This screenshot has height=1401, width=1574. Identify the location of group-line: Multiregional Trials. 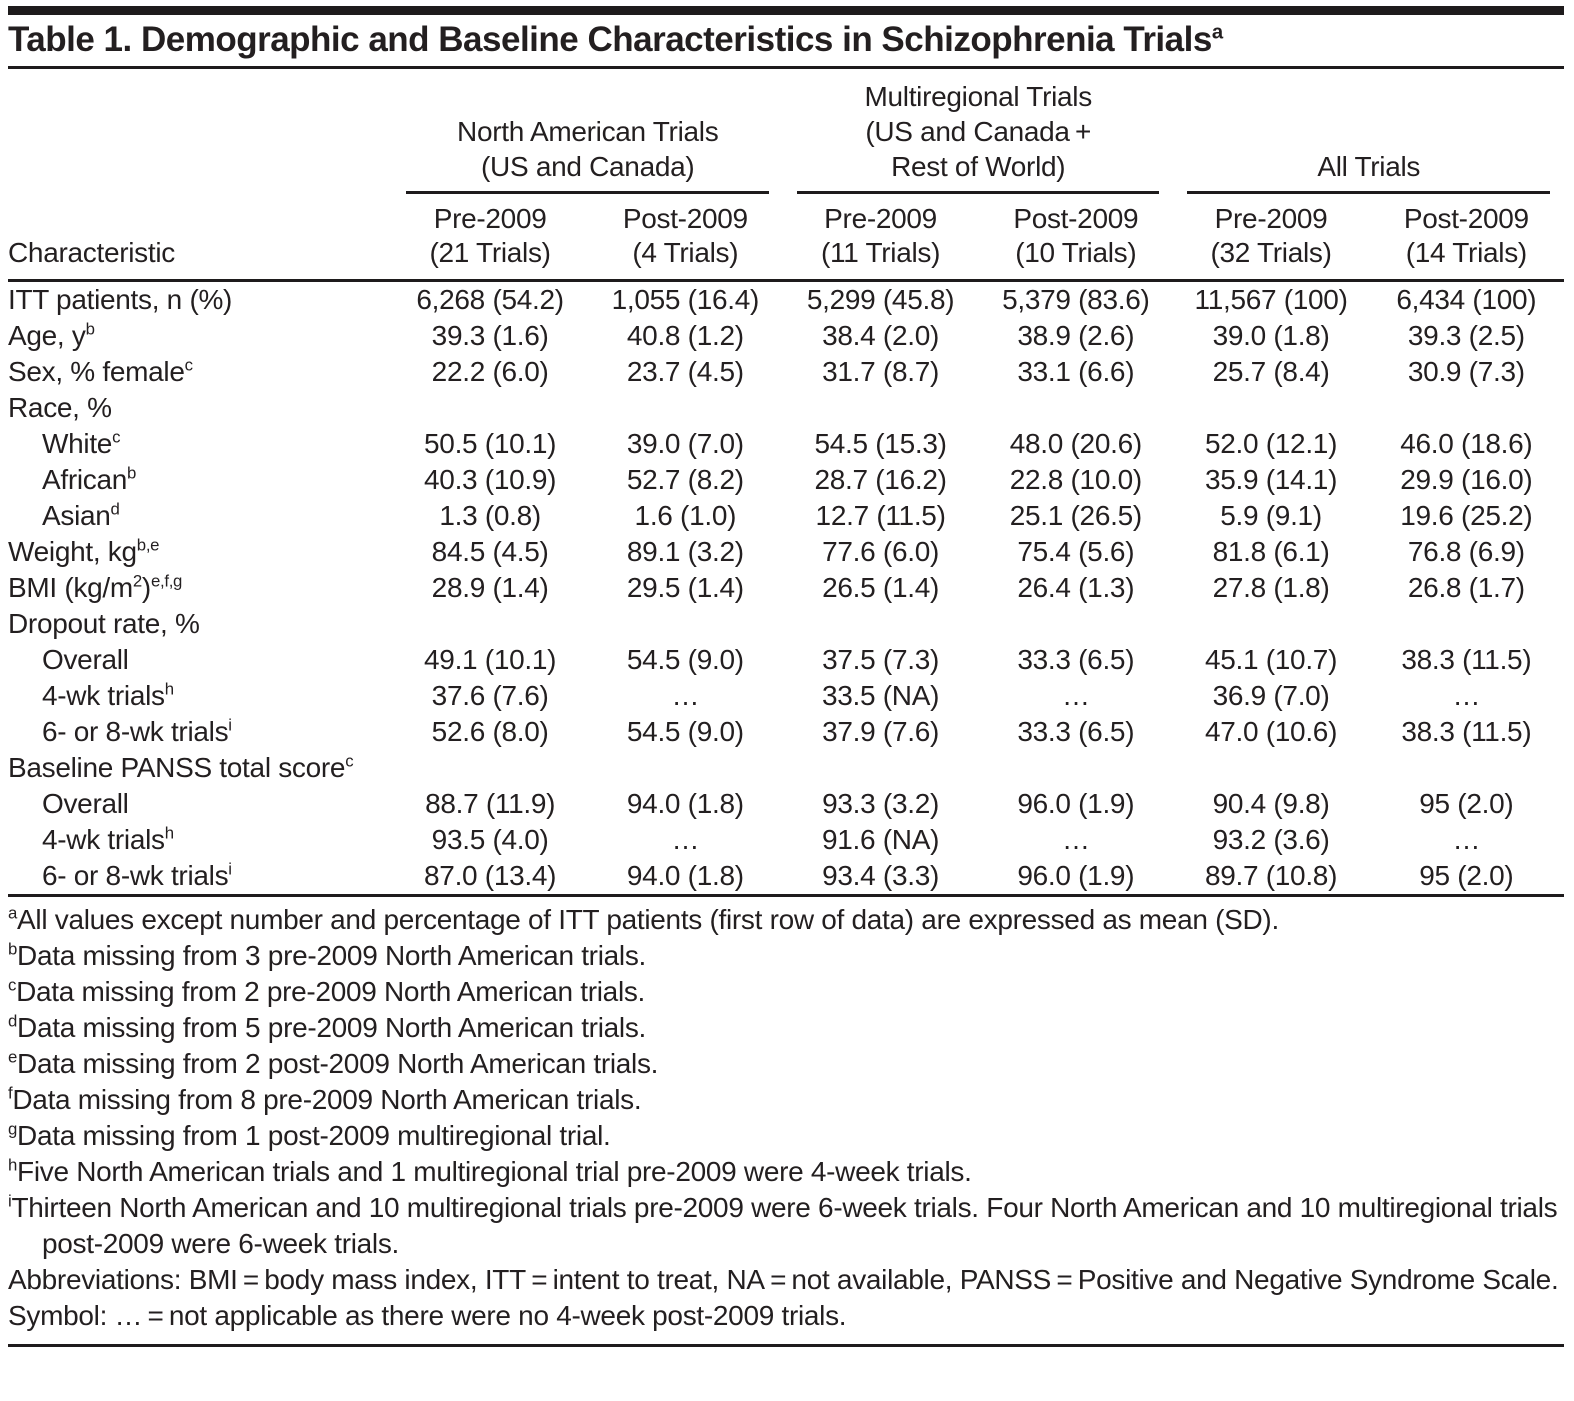
(978, 96).